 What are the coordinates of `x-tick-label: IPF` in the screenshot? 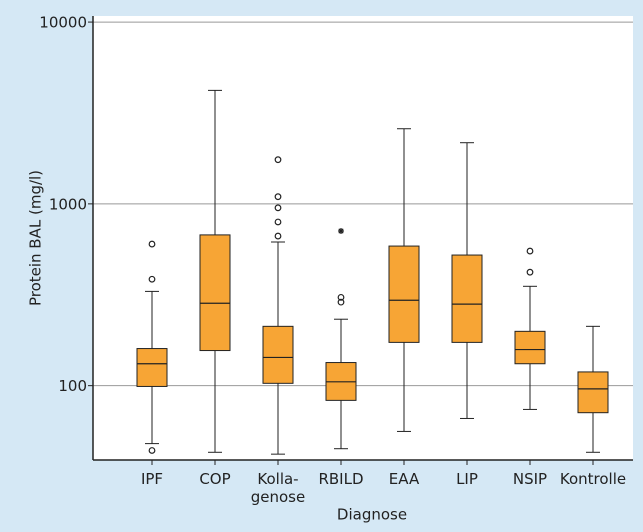 It's located at (152, 479).